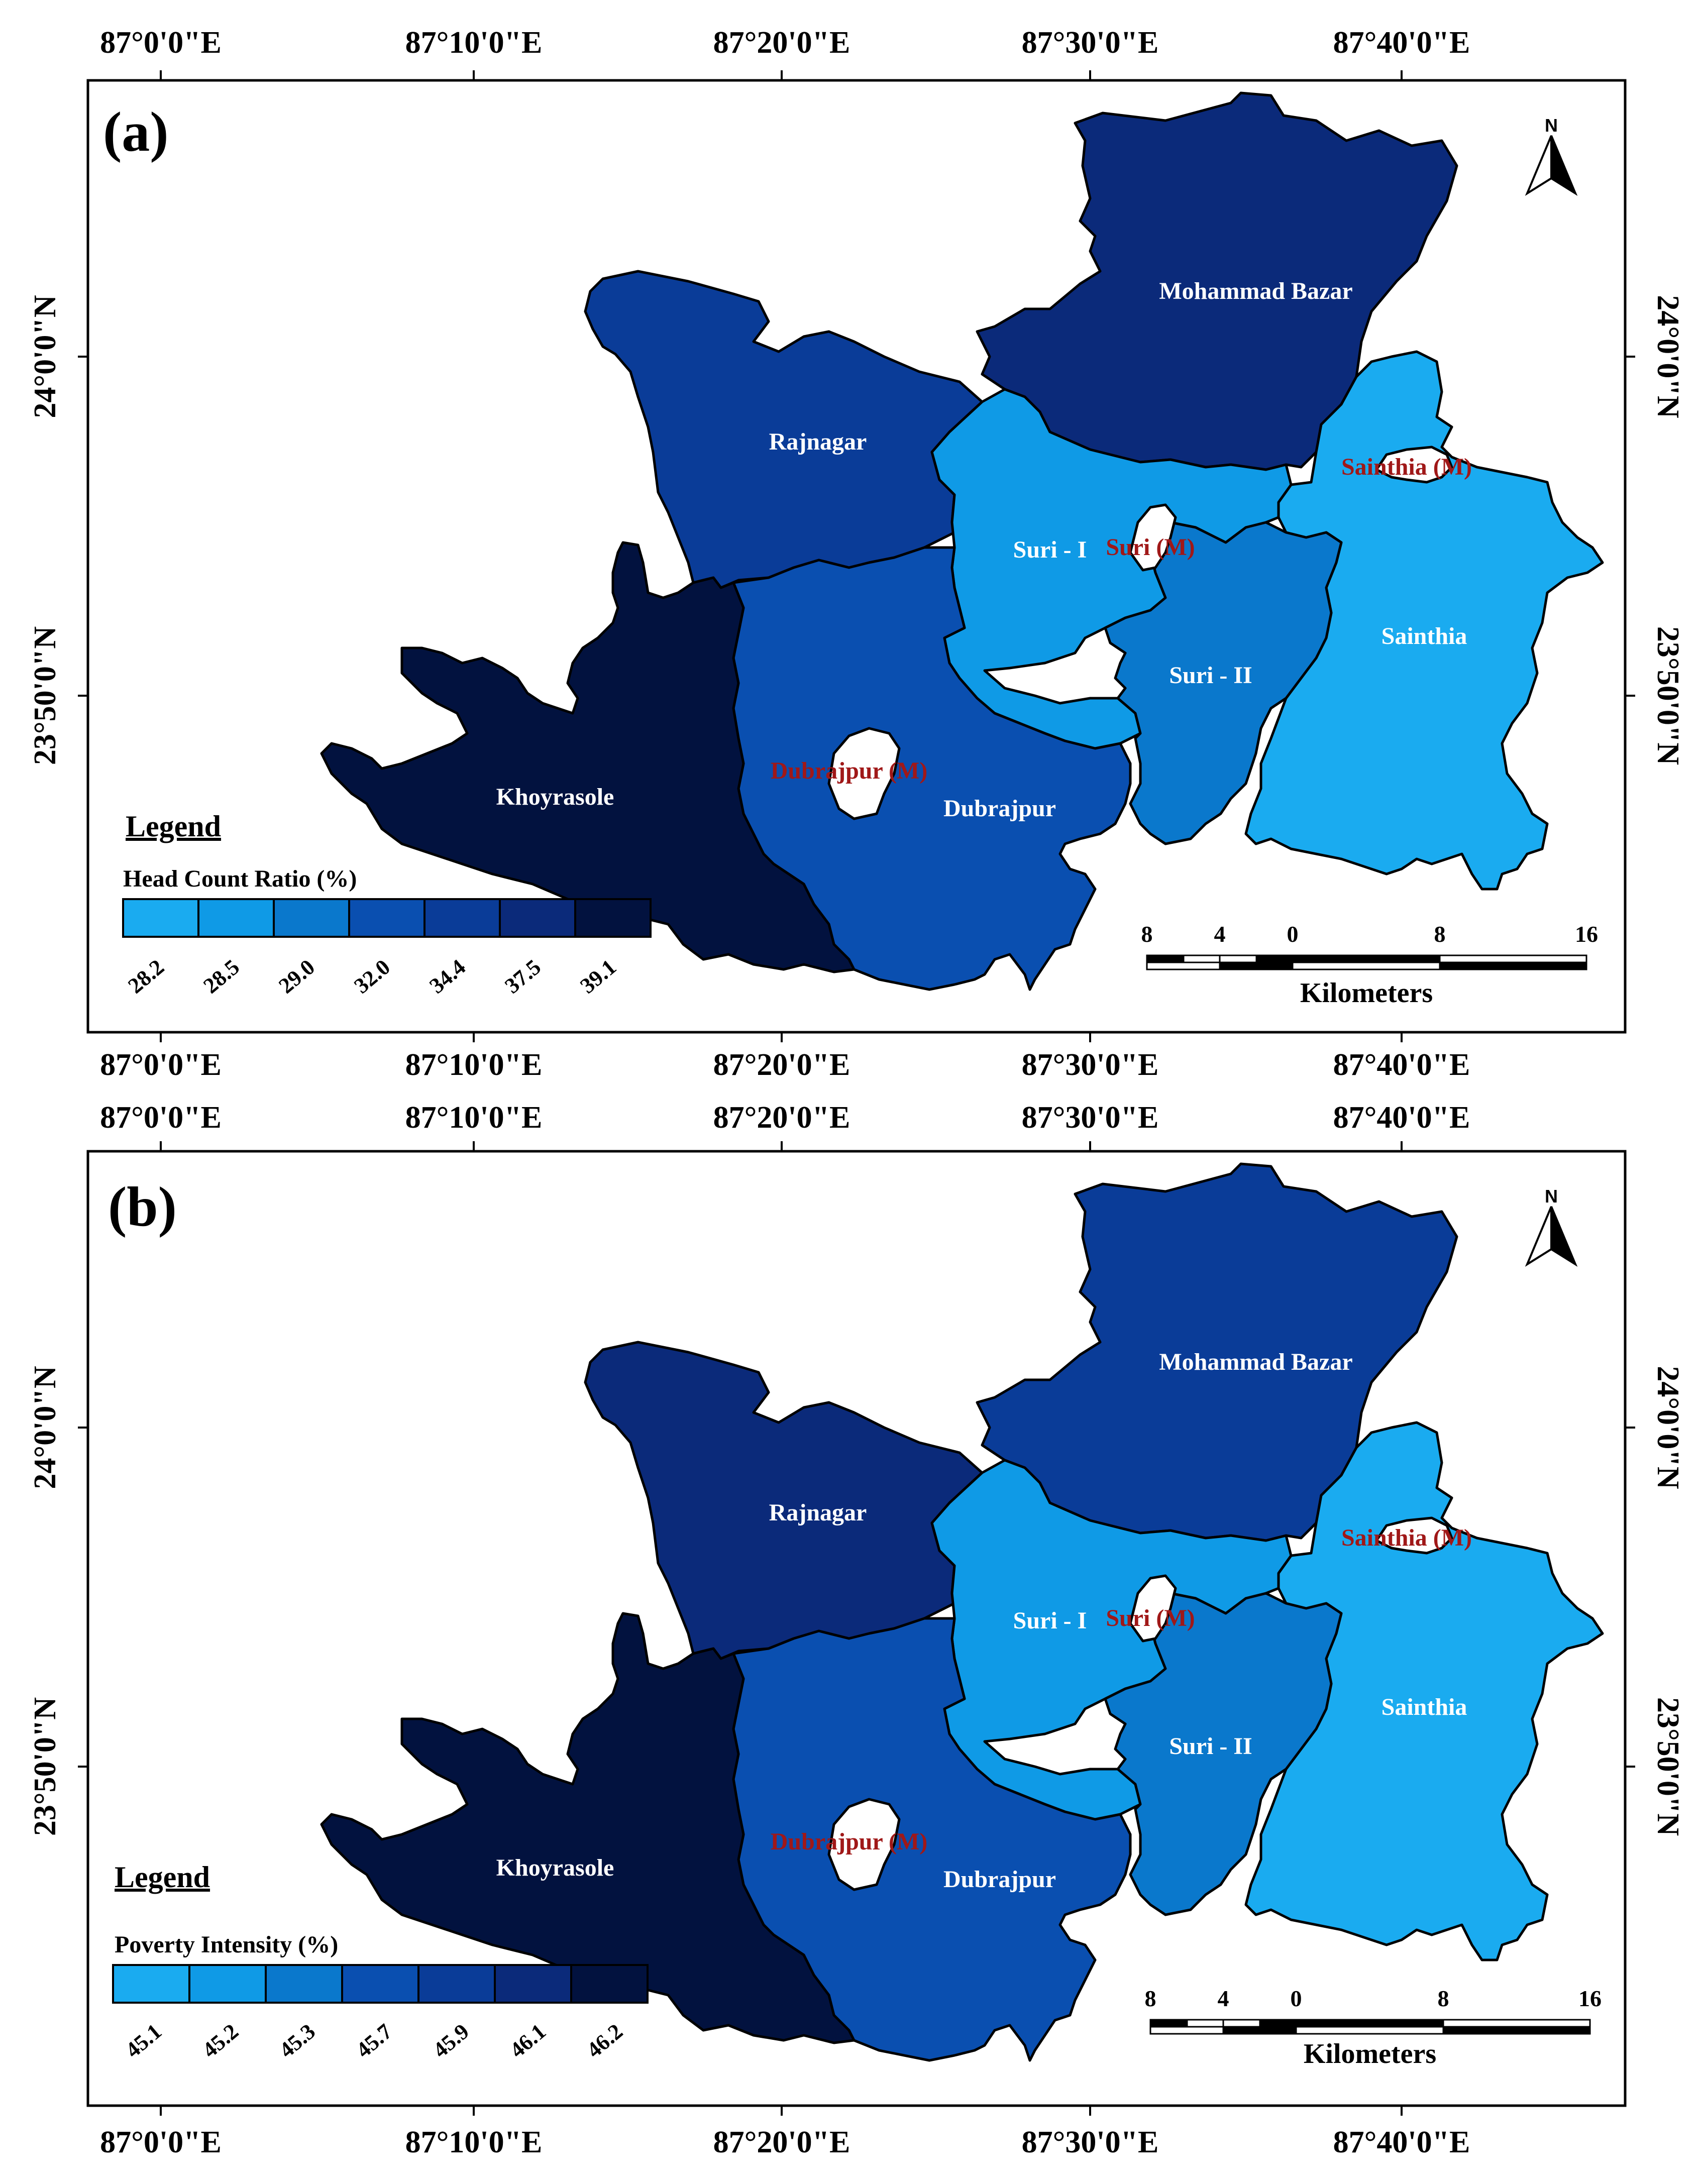 This screenshot has width=1701, height=2184. I want to click on legend-subtitle: Poverty Intensity (%), so click(226, 1944).